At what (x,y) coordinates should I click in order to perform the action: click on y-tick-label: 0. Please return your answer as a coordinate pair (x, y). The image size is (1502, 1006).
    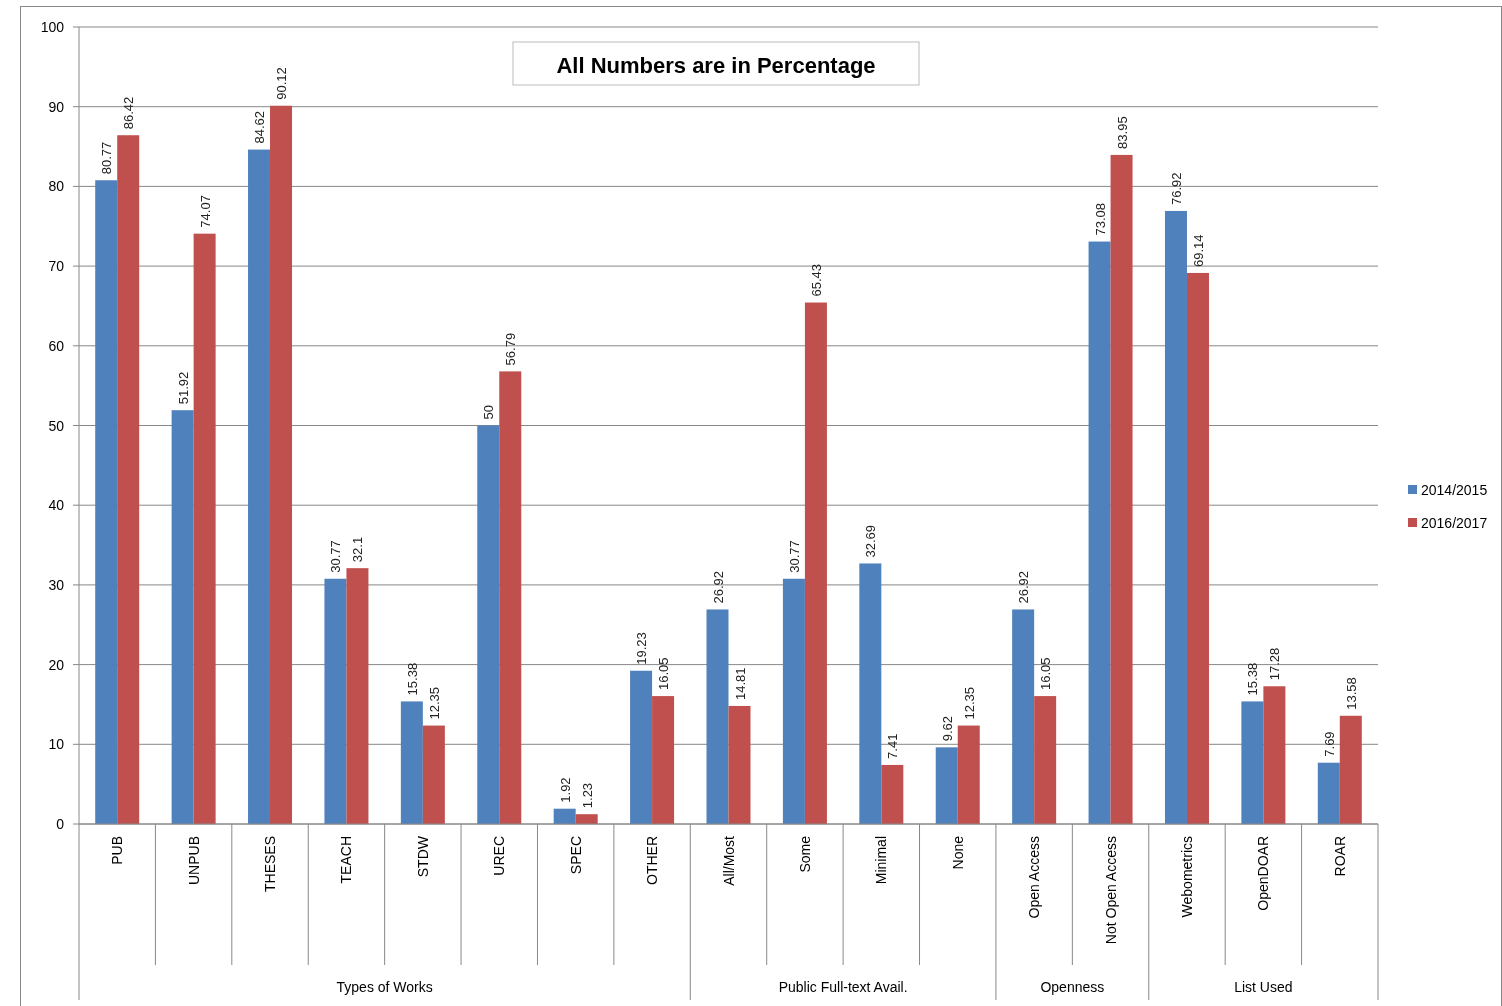
    Looking at the image, I should click on (60, 824).